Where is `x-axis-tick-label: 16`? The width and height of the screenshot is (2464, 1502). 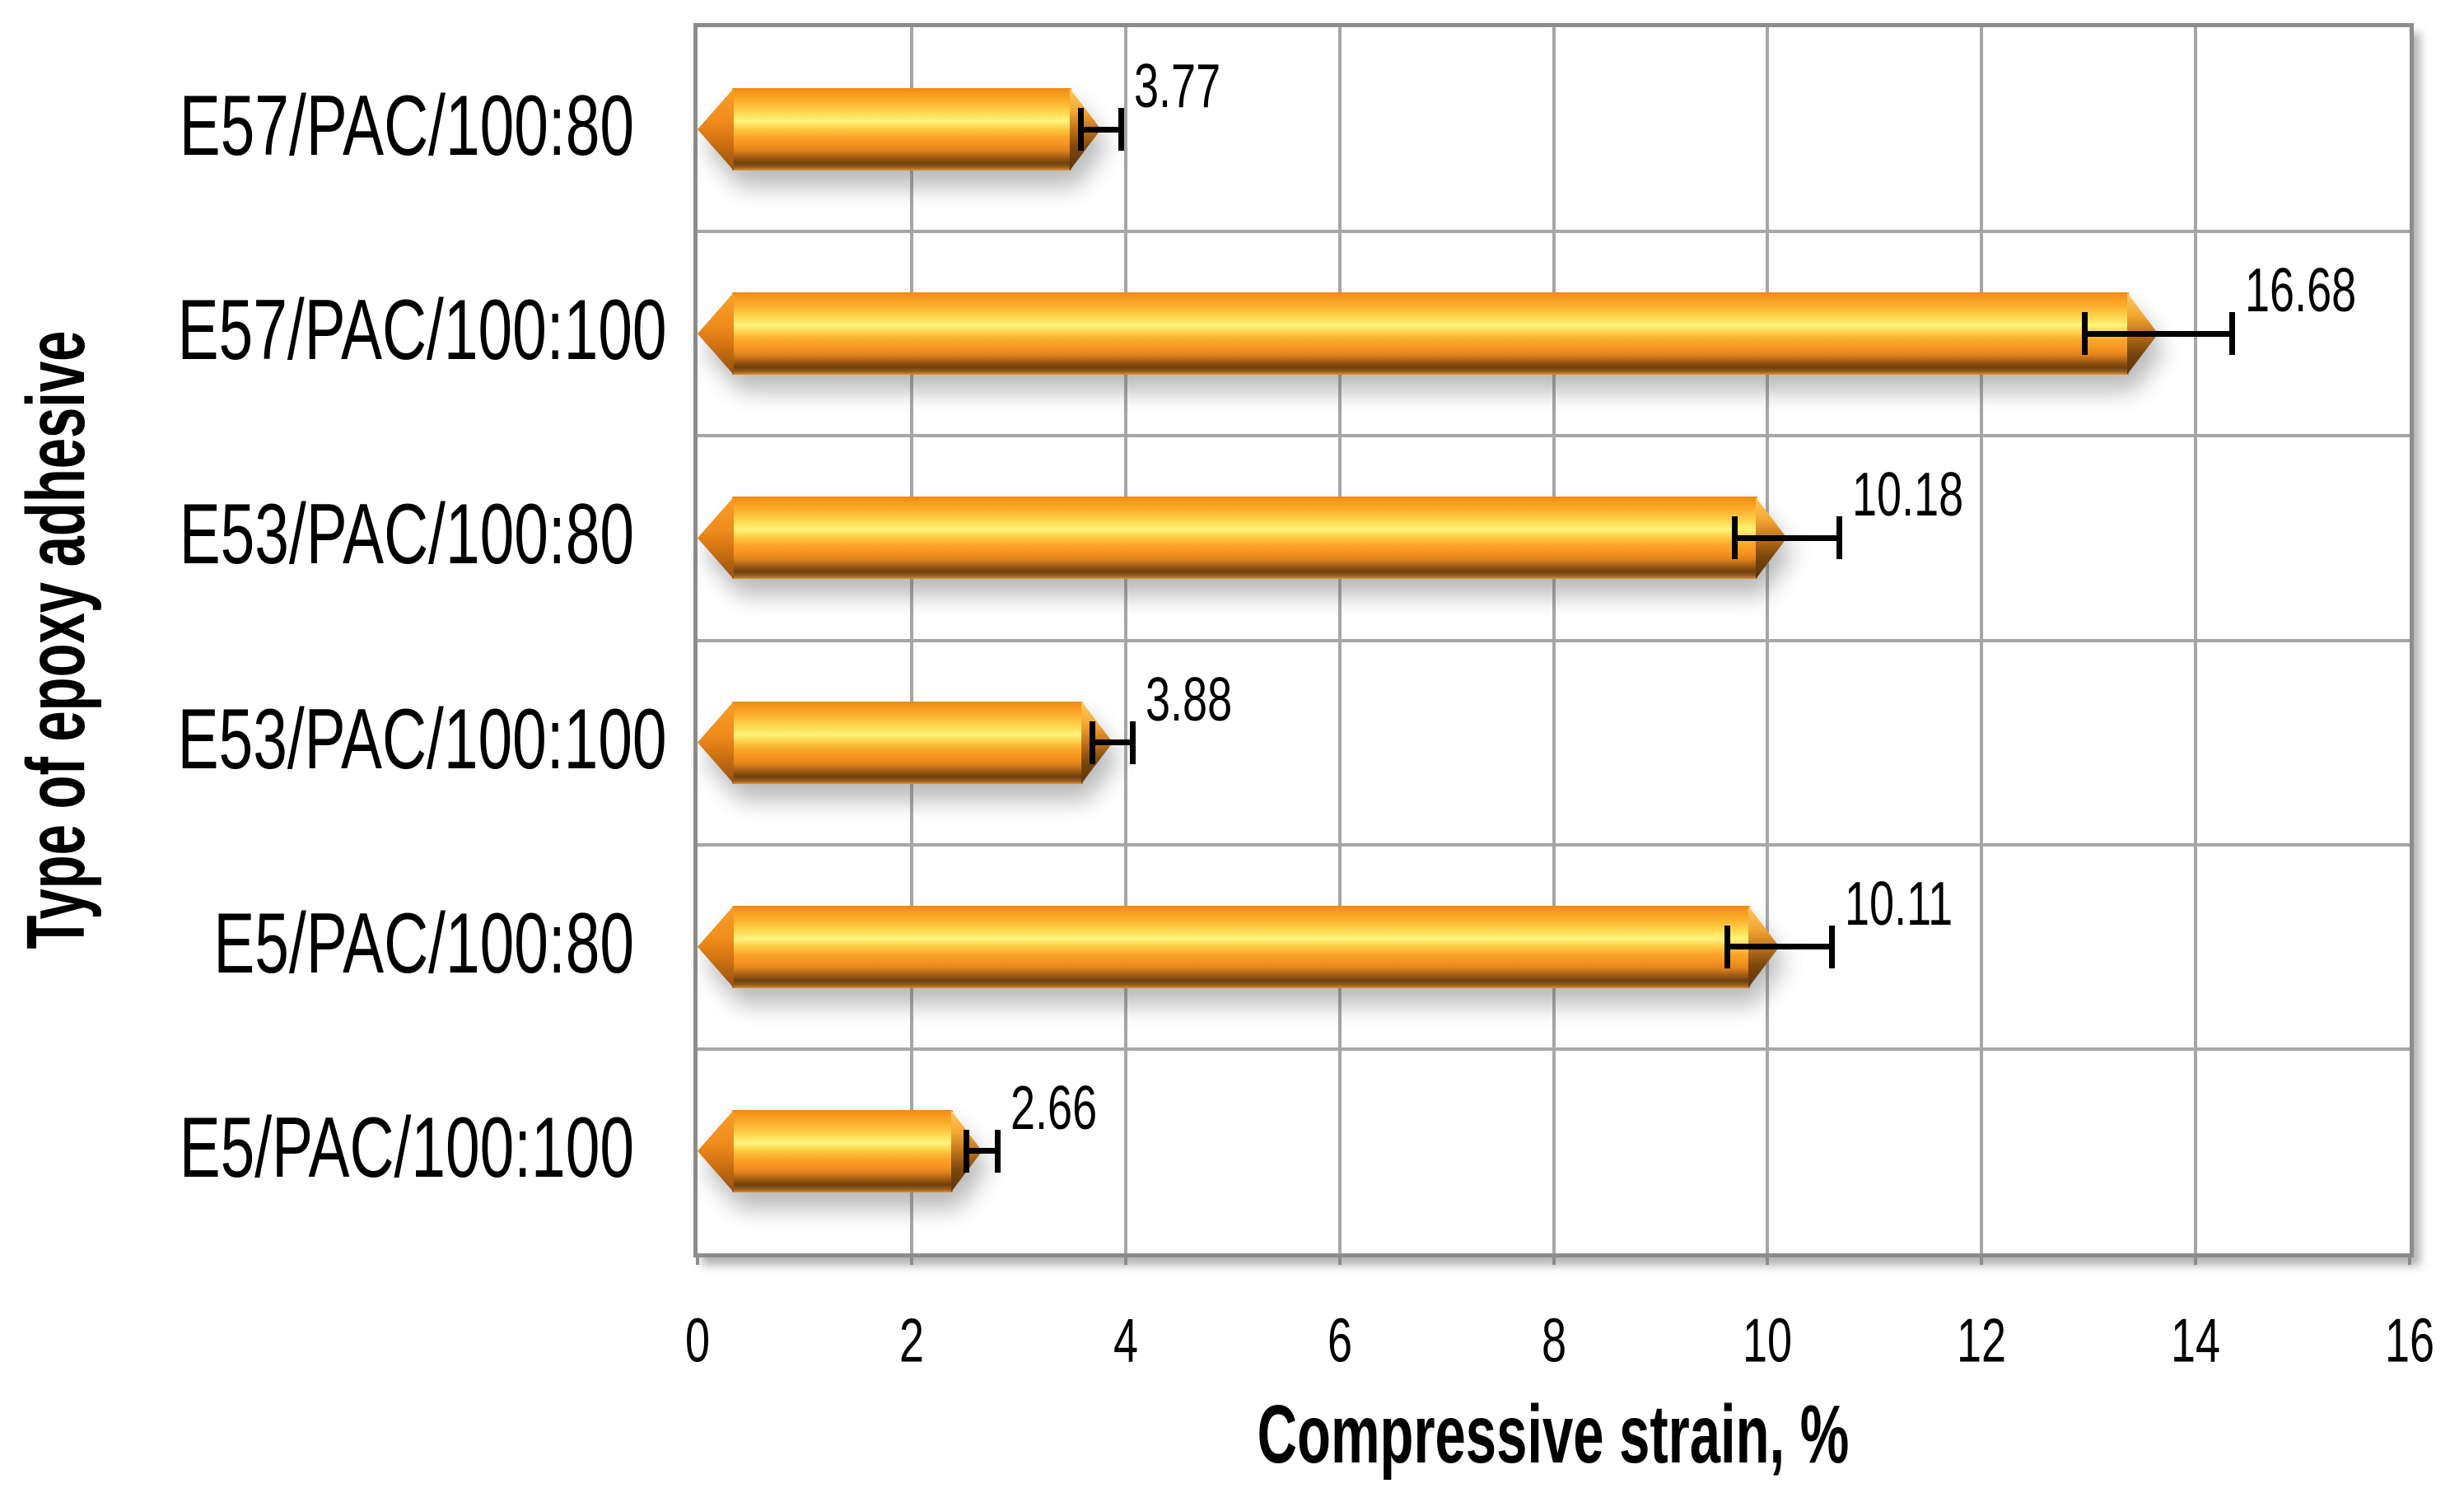
x-axis-tick-label: 16 is located at coordinates (2409, 1340).